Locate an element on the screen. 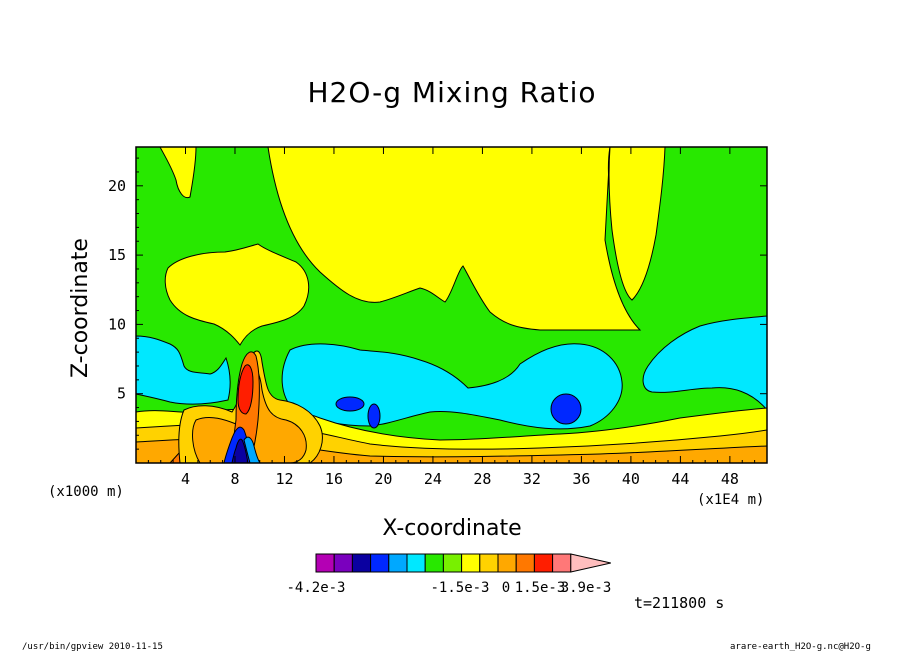 The width and height of the screenshot is (904, 654). footer-left: /usr/bin/gpview 2010-11-15 is located at coordinates (92, 647).